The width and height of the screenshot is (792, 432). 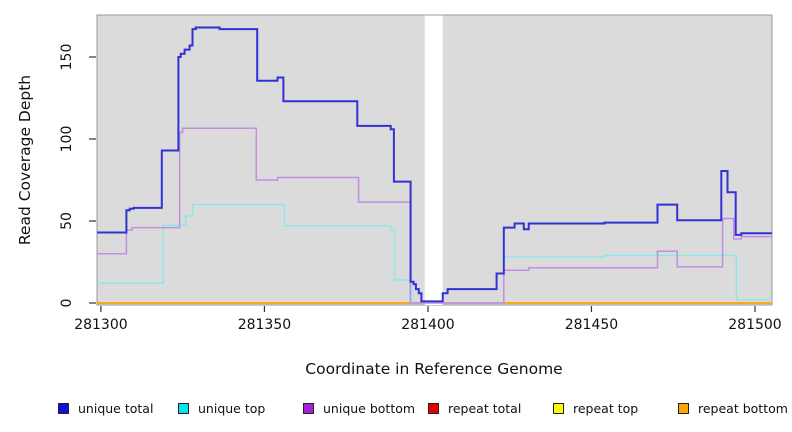 What do you see at coordinates (591, 325) in the screenshot?
I see `x-tick-label: 281450` at bounding box center [591, 325].